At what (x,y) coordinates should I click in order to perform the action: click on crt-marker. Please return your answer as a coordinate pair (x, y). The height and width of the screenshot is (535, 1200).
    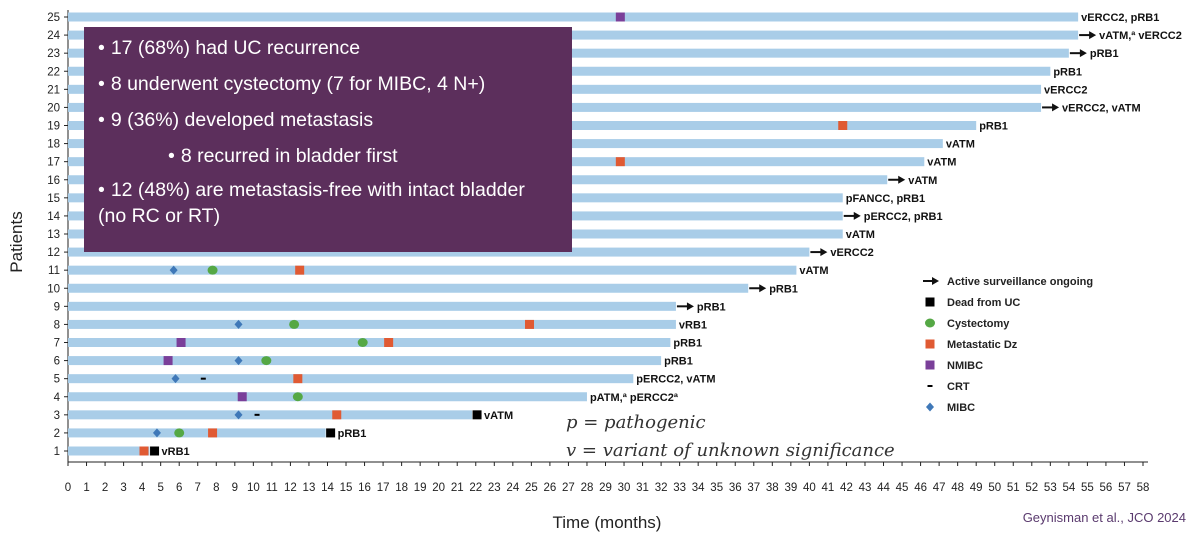
    Looking at the image, I should click on (203, 378).